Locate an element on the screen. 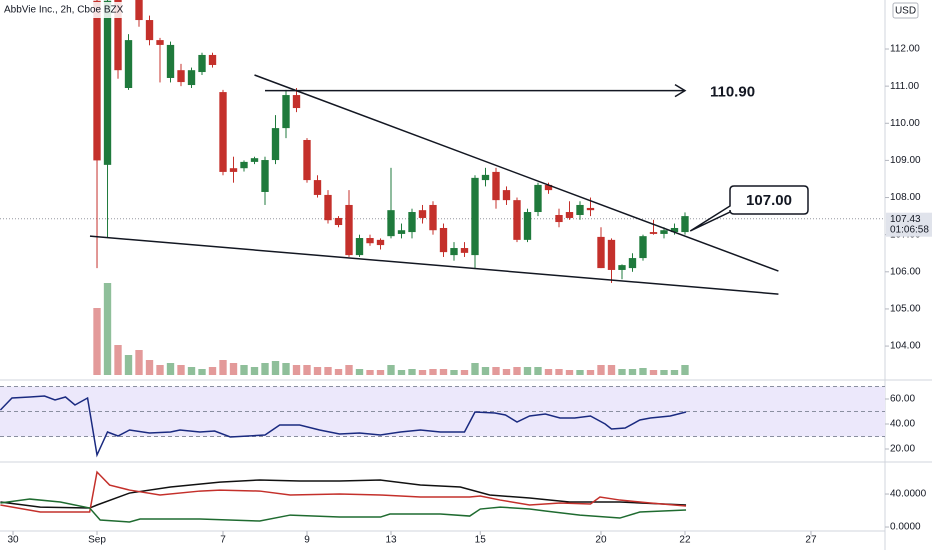 This screenshot has width=932, height=550. x-tick-label: Sep is located at coordinates (97, 540).